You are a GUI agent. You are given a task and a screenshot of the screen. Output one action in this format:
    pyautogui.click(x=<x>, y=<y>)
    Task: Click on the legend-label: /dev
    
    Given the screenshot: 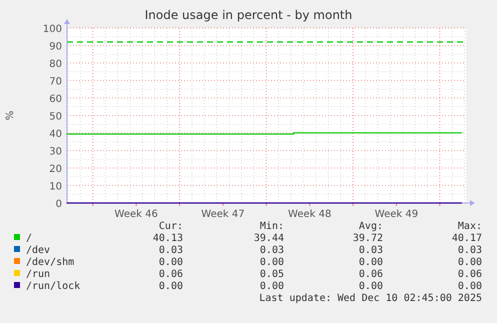 What is the action you would take?
    pyautogui.click(x=38, y=250)
    